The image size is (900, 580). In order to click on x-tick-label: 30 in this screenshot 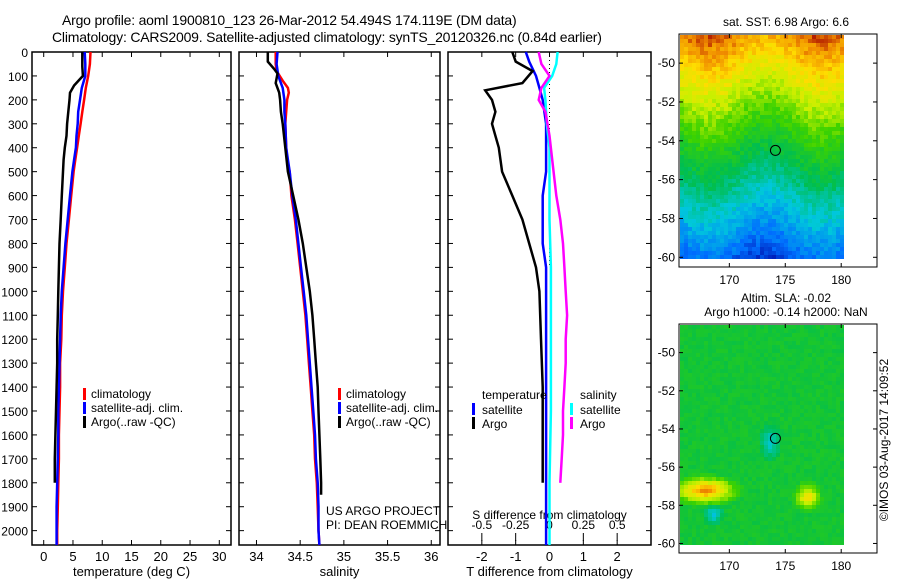, I will do `click(219, 556)`.